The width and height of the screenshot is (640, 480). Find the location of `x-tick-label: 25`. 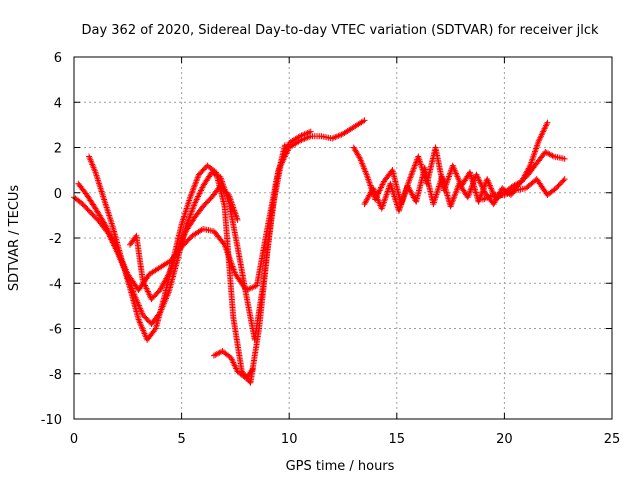

x-tick-label: 25 is located at coordinates (612, 439).